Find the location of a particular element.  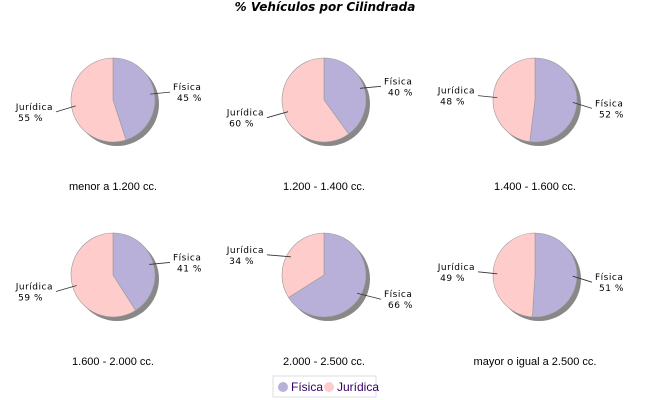

chart-title: % Vehículos por Cilindrada is located at coordinates (325, 7).